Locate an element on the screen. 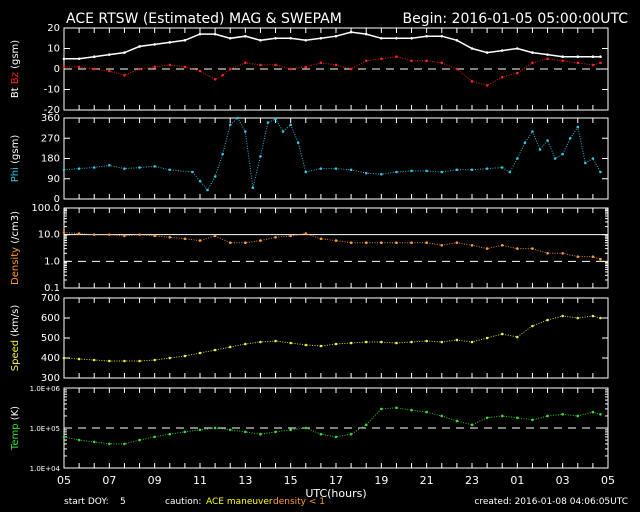  y-tick-label: 300 is located at coordinates (50, 378).